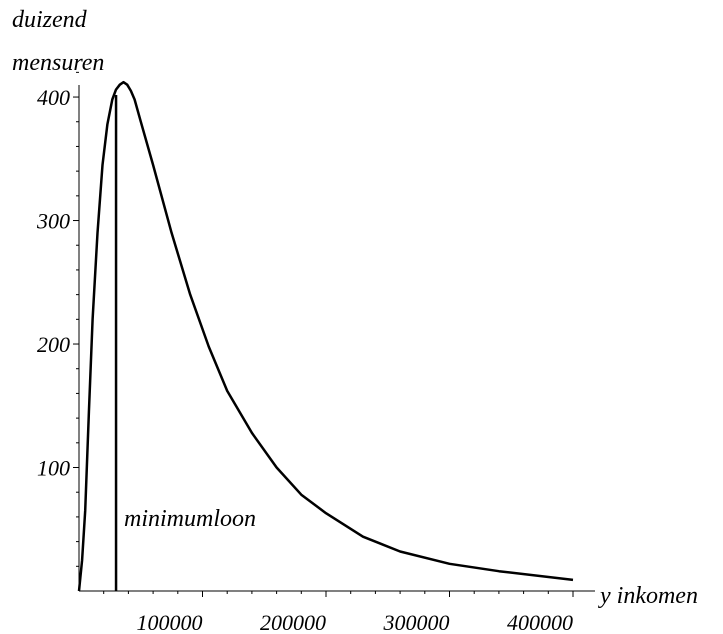 Image resolution: width=723 pixels, height=634 pixels. I want to click on y-tick-label: 200, so click(53, 344).